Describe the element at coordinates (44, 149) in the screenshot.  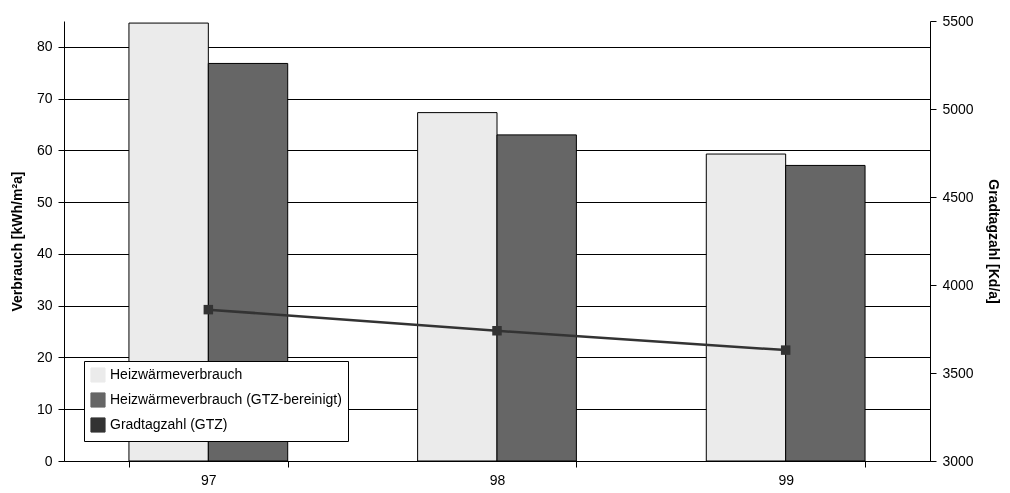
I see `y-tick-label: 60` at that location.